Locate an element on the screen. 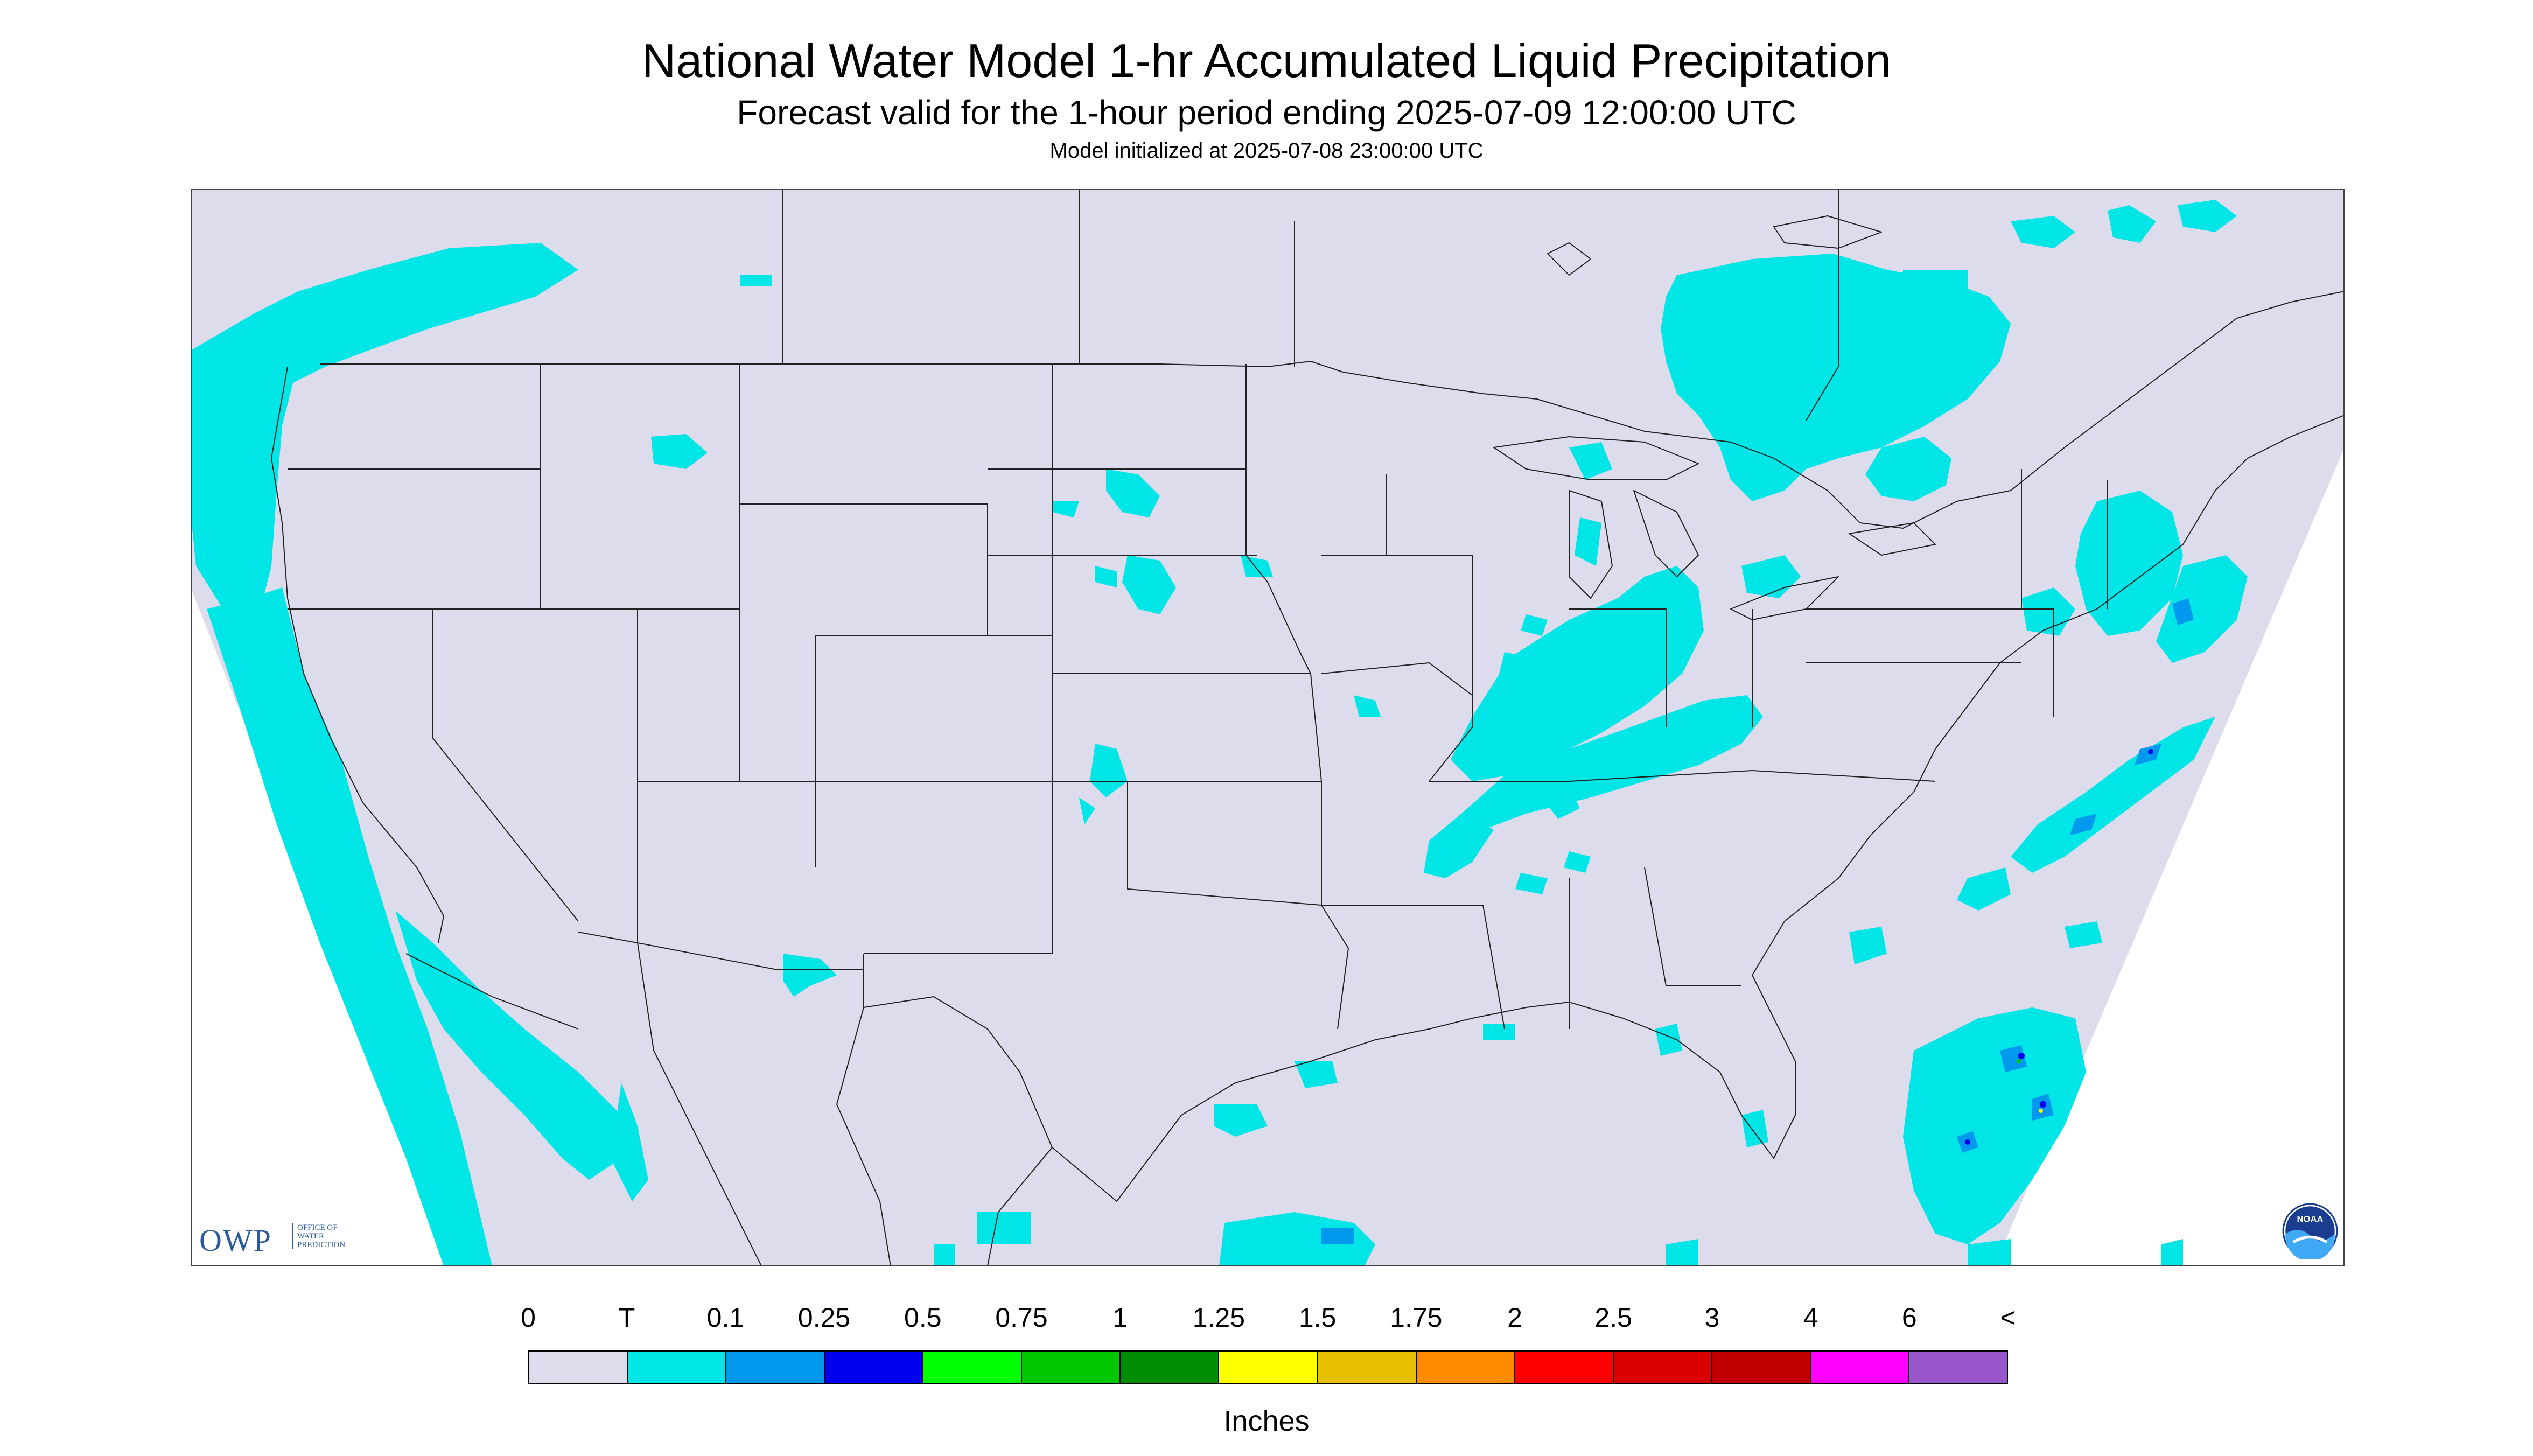 This screenshot has width=2533, height=1456. owp-logo-line-2: WATER is located at coordinates (311, 1236).